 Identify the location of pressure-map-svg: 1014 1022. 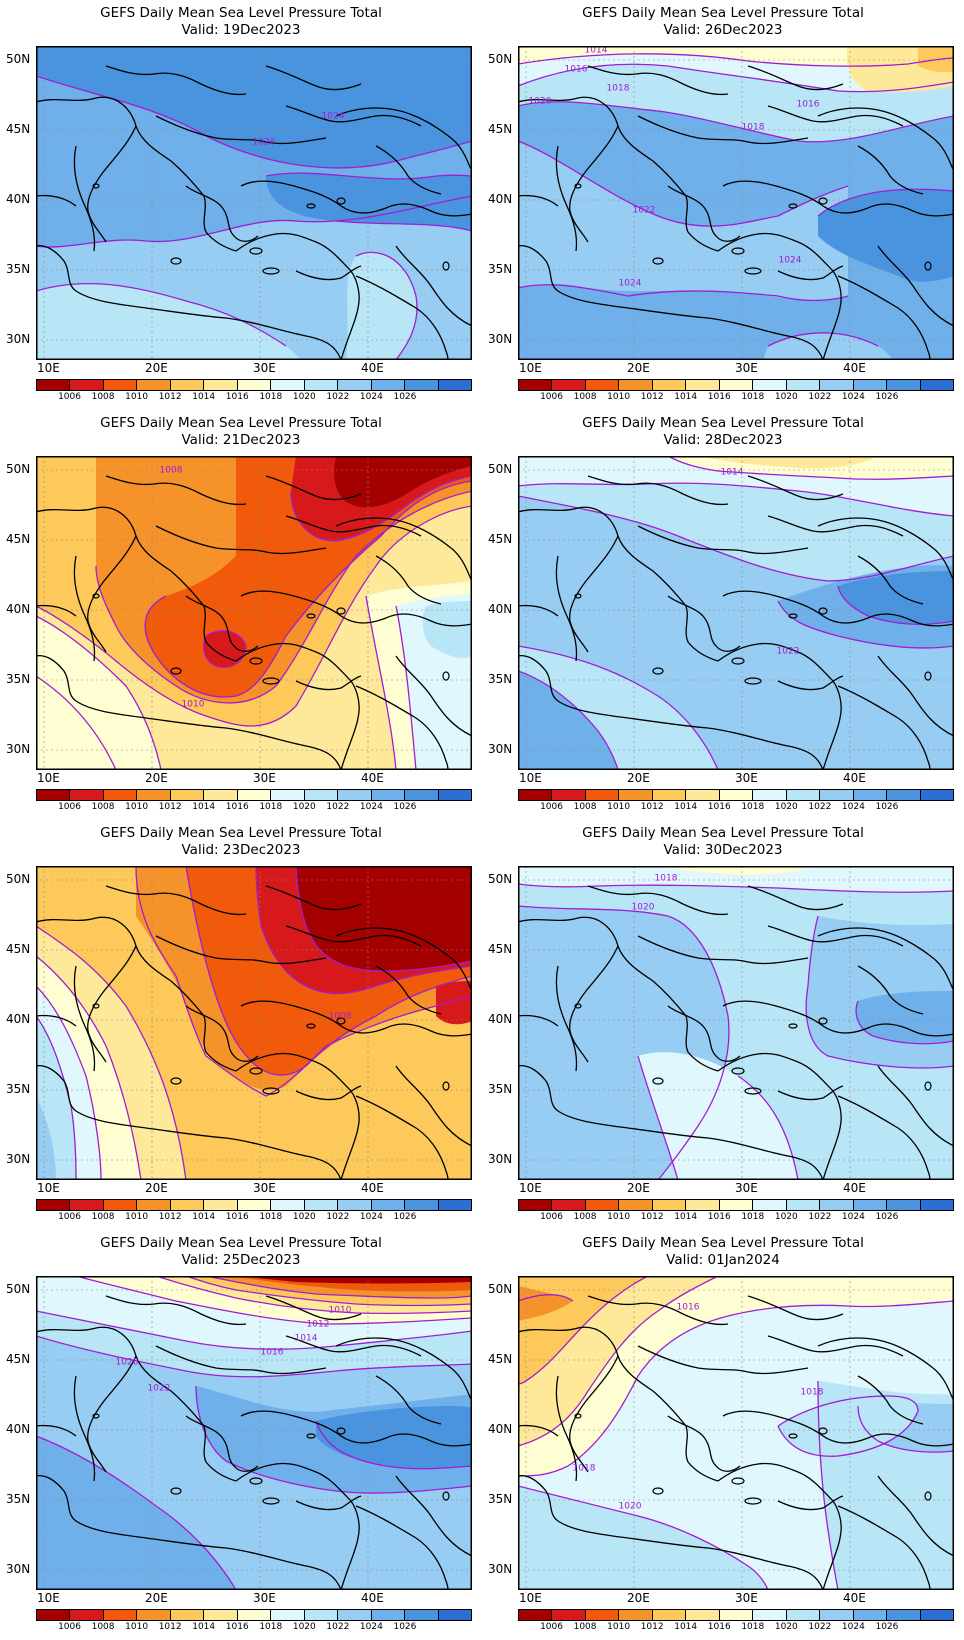
(736, 613).